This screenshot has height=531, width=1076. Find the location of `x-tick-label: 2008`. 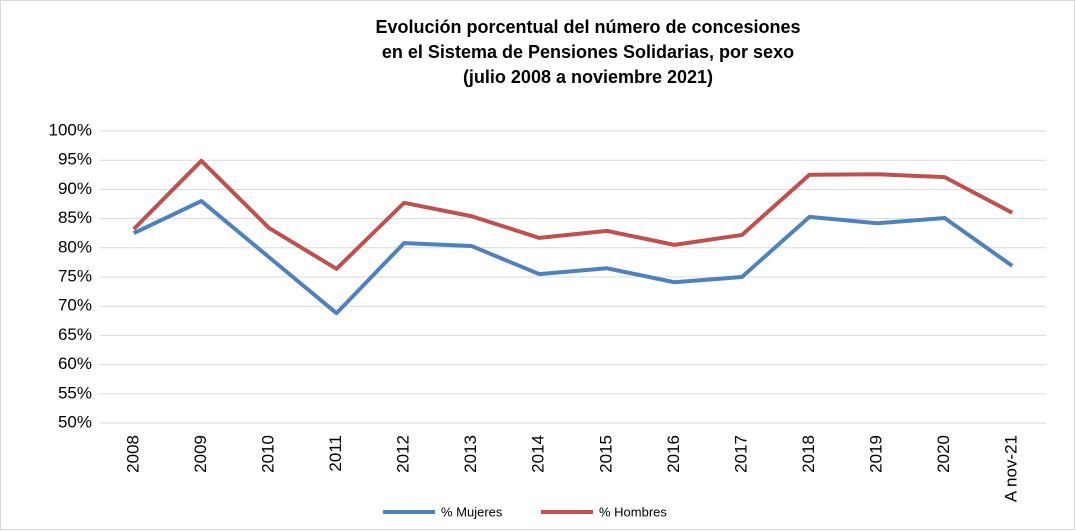

x-tick-label: 2008 is located at coordinates (132, 454).